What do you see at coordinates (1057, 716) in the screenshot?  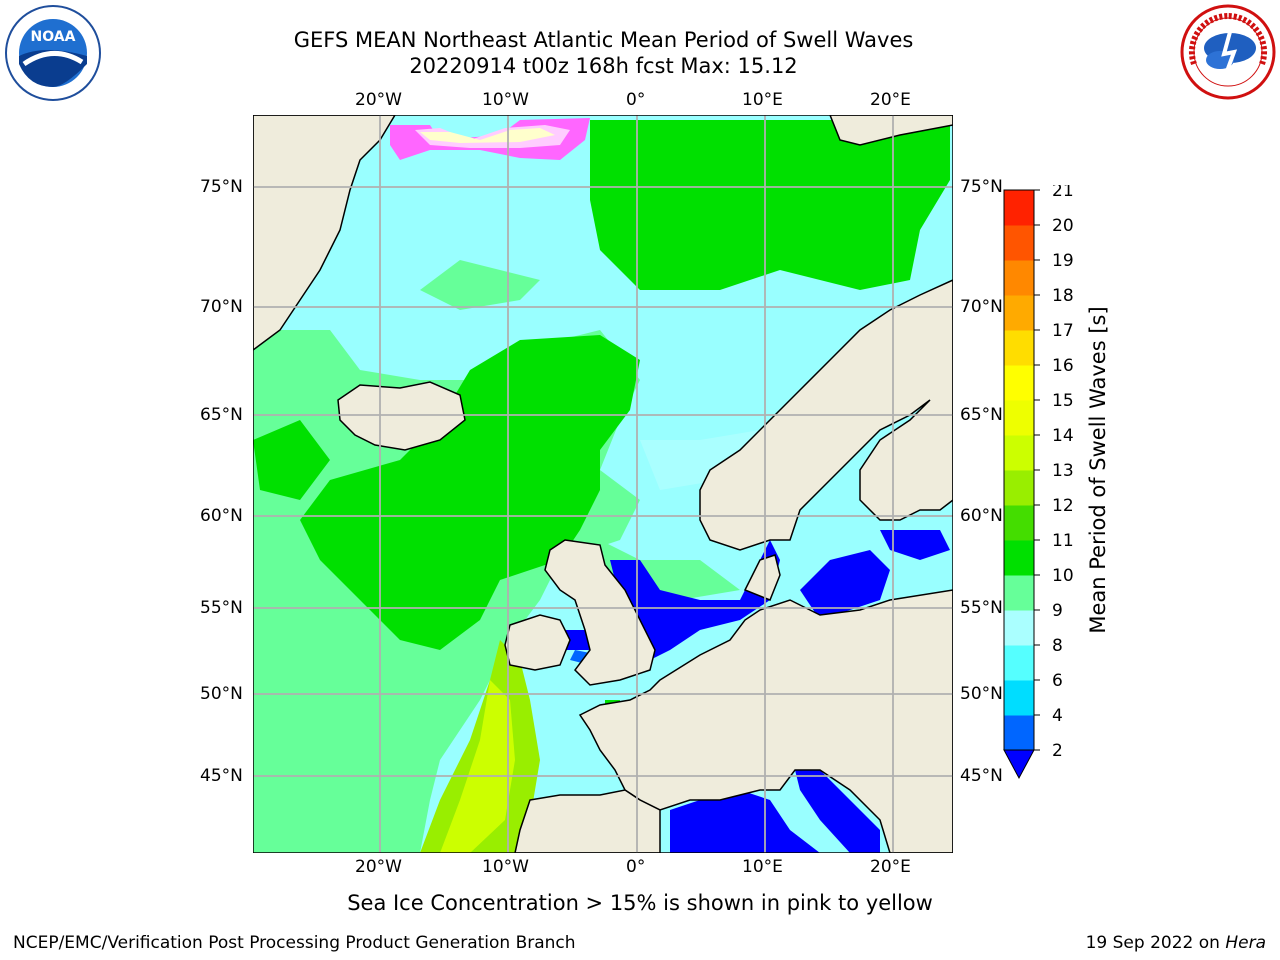 I see `colorbar-tick-label: 4` at bounding box center [1057, 716].